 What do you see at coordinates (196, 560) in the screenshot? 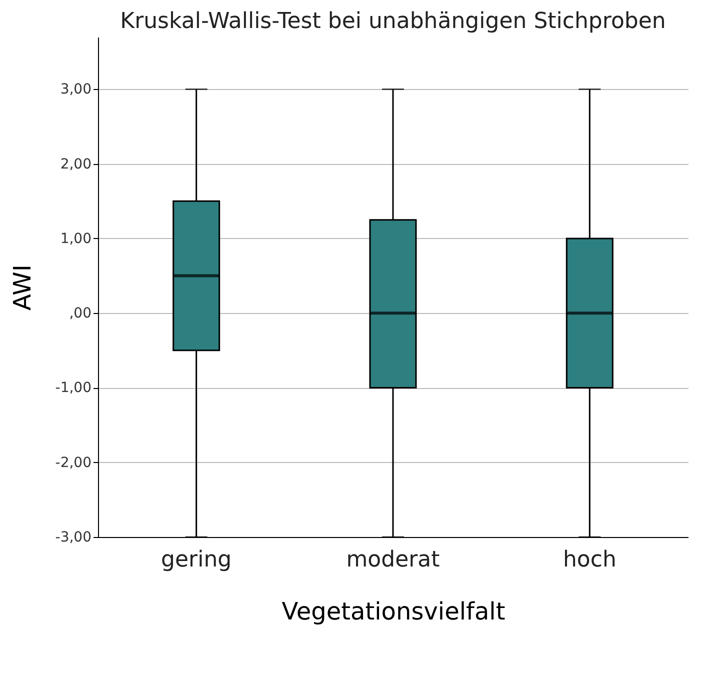
I see `x-tick-label: gering` at bounding box center [196, 560].